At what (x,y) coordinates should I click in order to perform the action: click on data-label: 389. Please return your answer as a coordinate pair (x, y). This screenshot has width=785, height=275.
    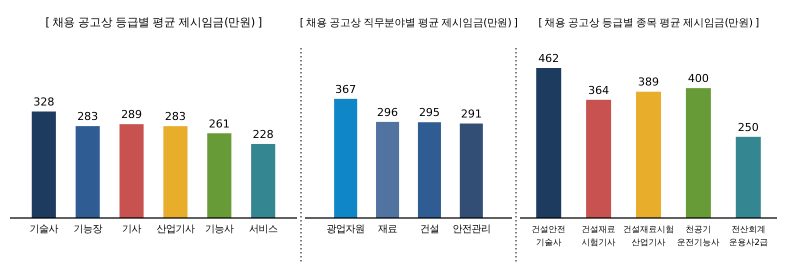
    Looking at the image, I should click on (648, 82).